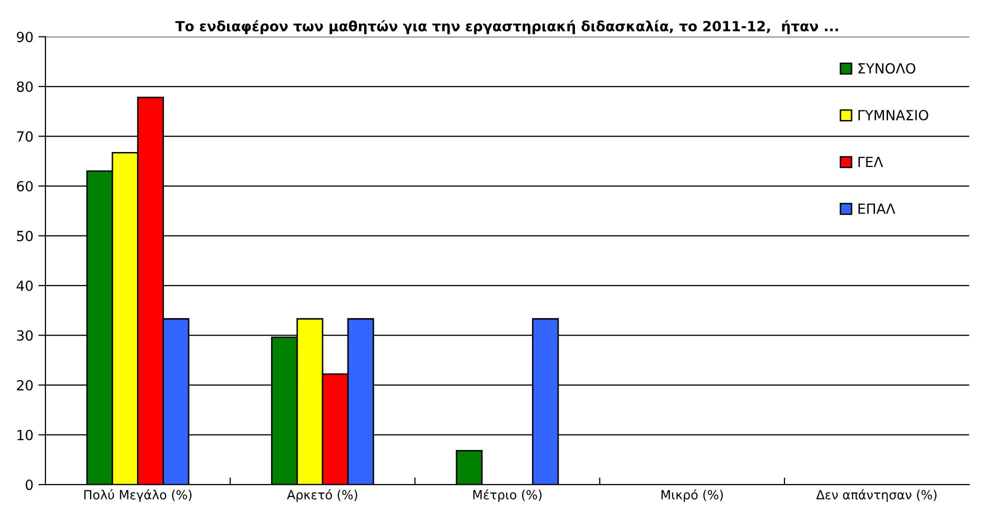 The height and width of the screenshot is (525, 988). I want to click on y-tick-label: 70, so click(25, 136).